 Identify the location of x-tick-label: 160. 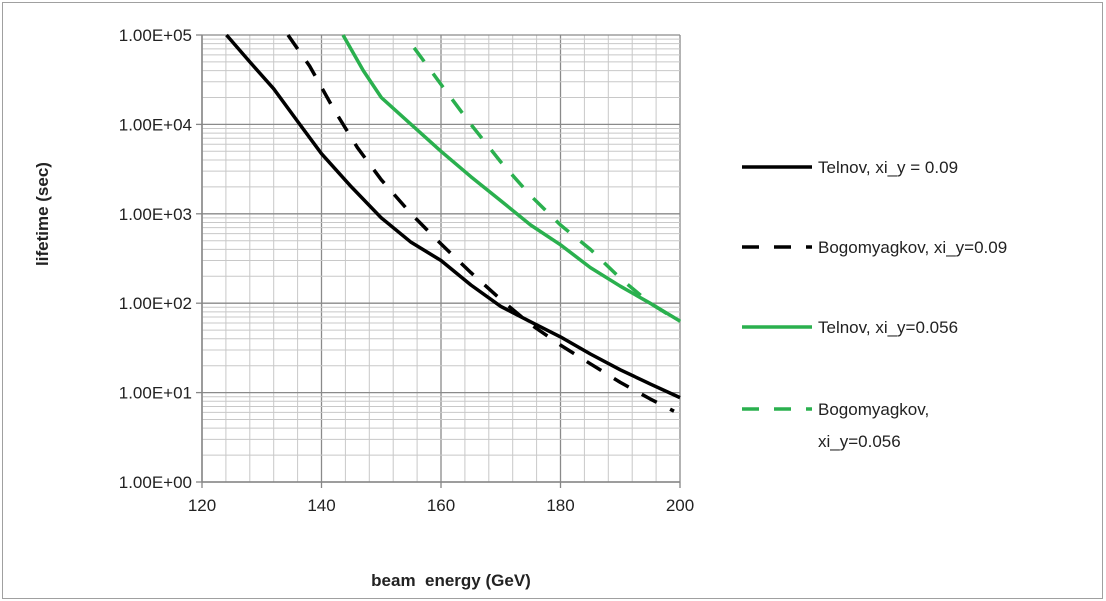
(441, 505).